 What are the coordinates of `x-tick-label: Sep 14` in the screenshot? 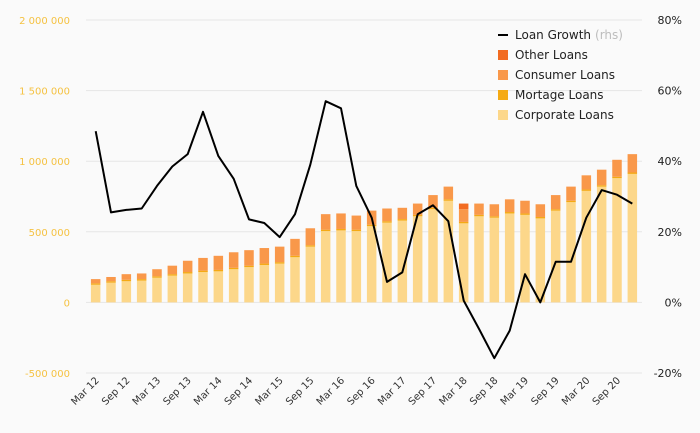 It's located at (239, 391).